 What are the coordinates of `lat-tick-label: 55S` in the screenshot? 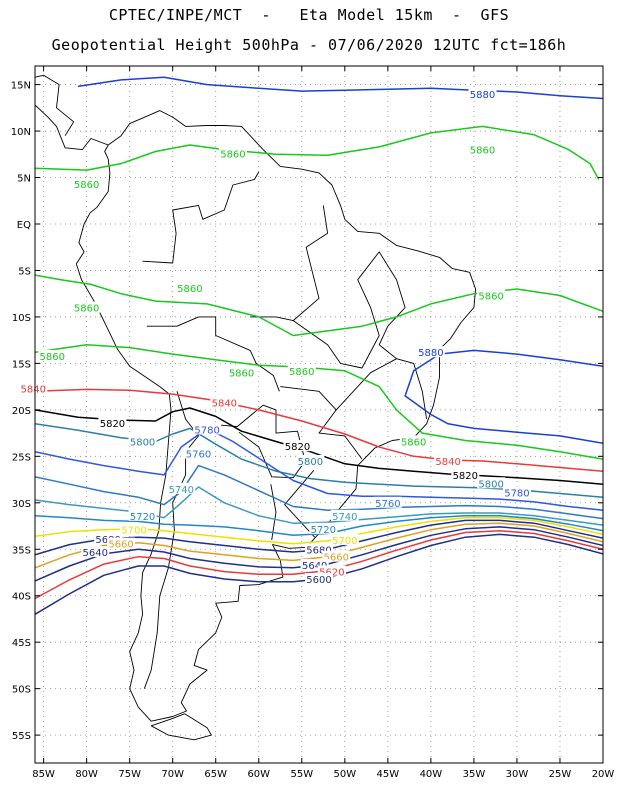 It's located at (21, 736).